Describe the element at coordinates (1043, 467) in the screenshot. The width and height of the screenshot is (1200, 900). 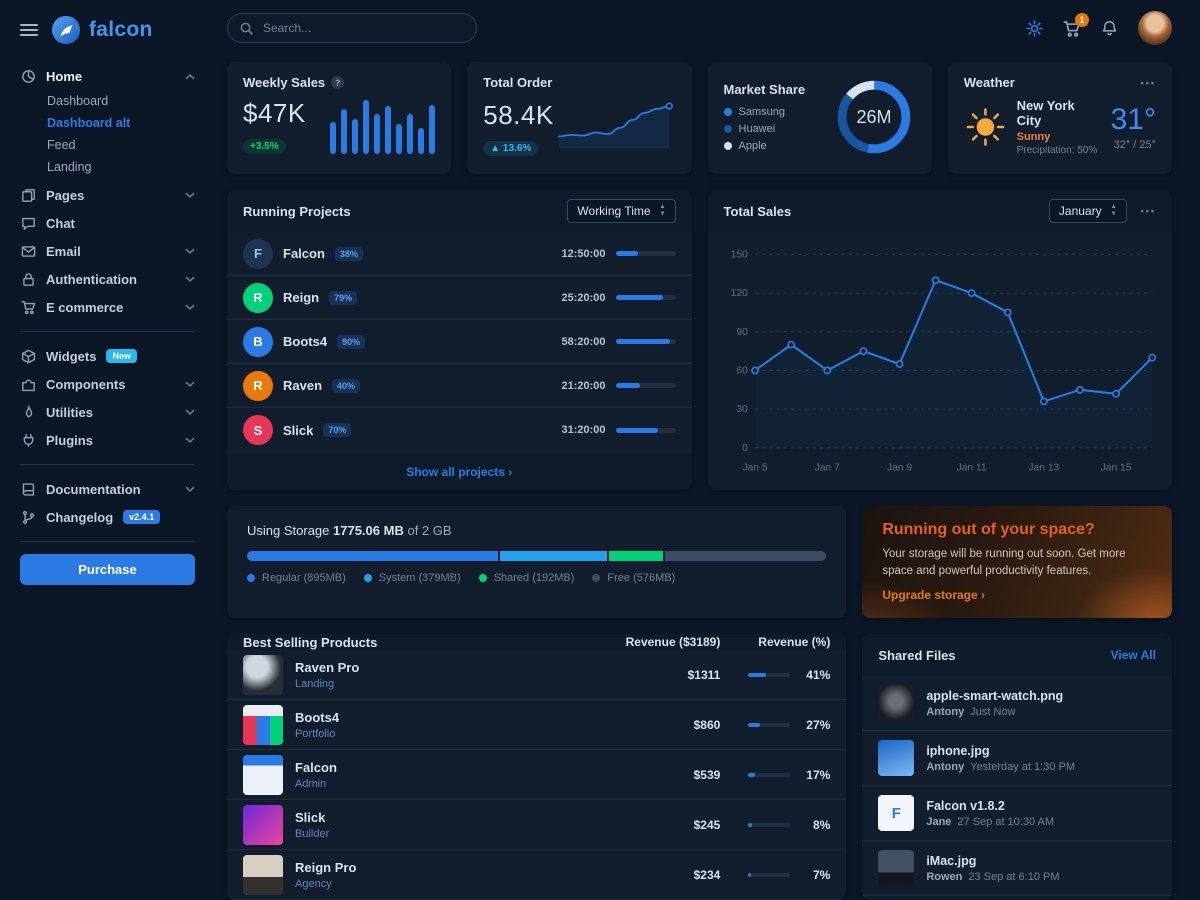
I see `svg-text: Jan 13` at that location.